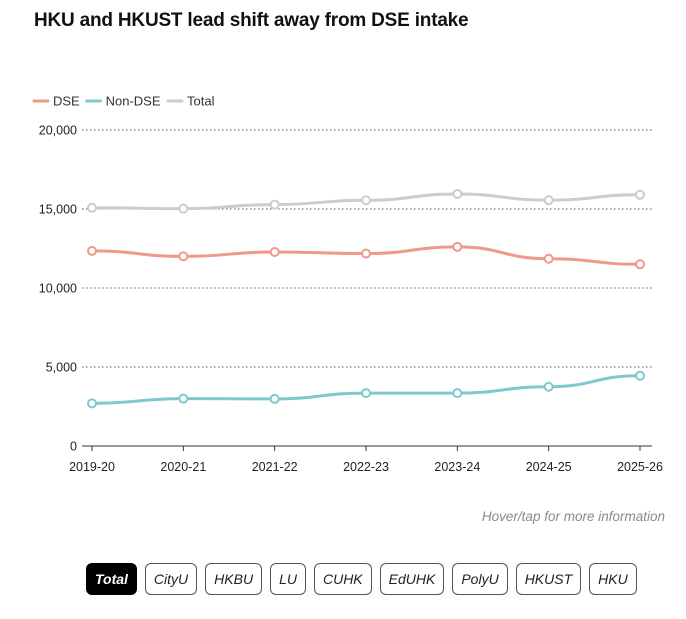 This screenshot has height=619, width=686. What do you see at coordinates (342, 579) in the screenshot?
I see `tab-cuhk: CUHK` at bounding box center [342, 579].